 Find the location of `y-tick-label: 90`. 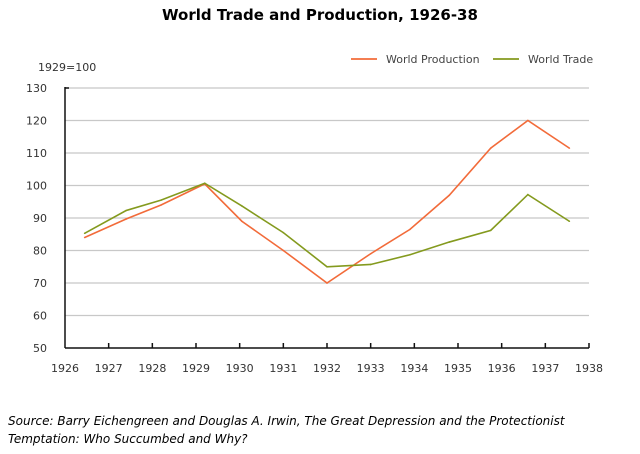

y-tick-label: 90 is located at coordinates (40, 218).